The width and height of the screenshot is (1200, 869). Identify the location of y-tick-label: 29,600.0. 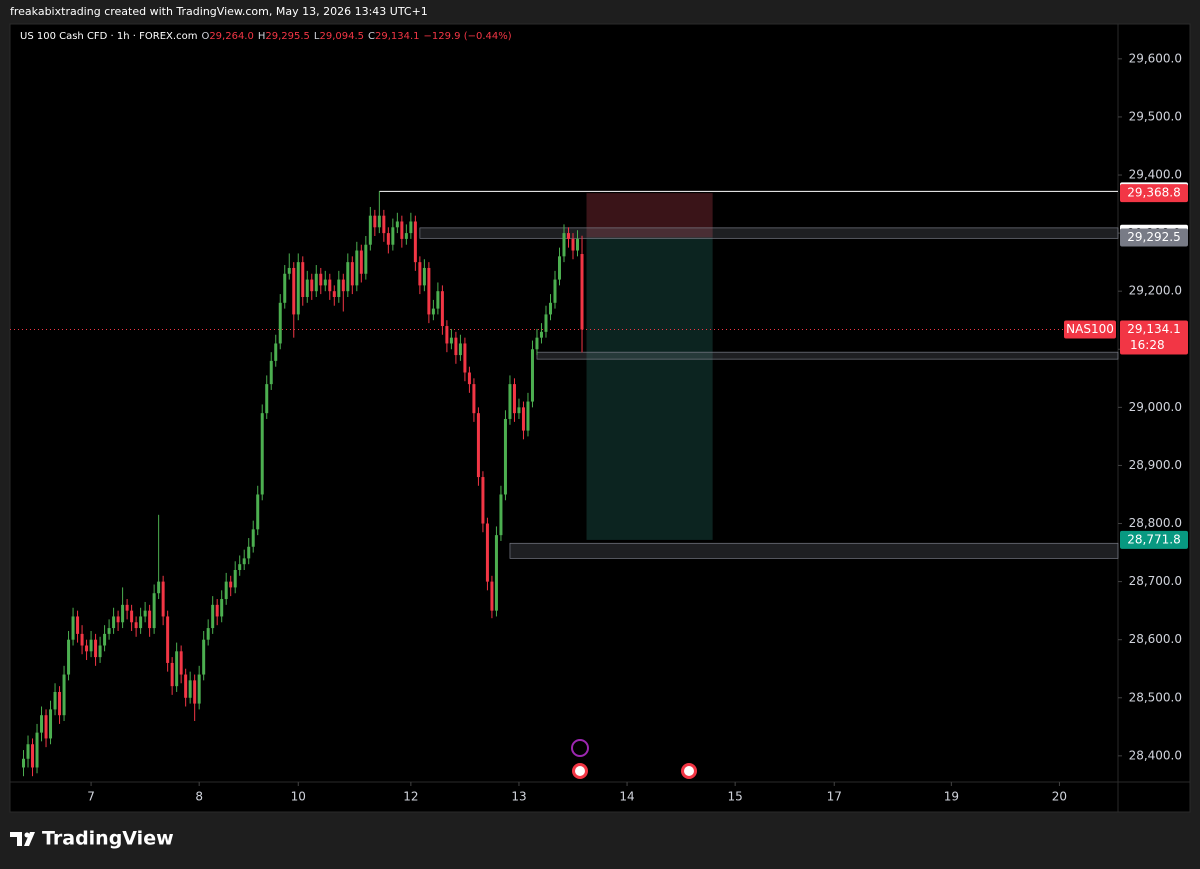
(1155, 58).